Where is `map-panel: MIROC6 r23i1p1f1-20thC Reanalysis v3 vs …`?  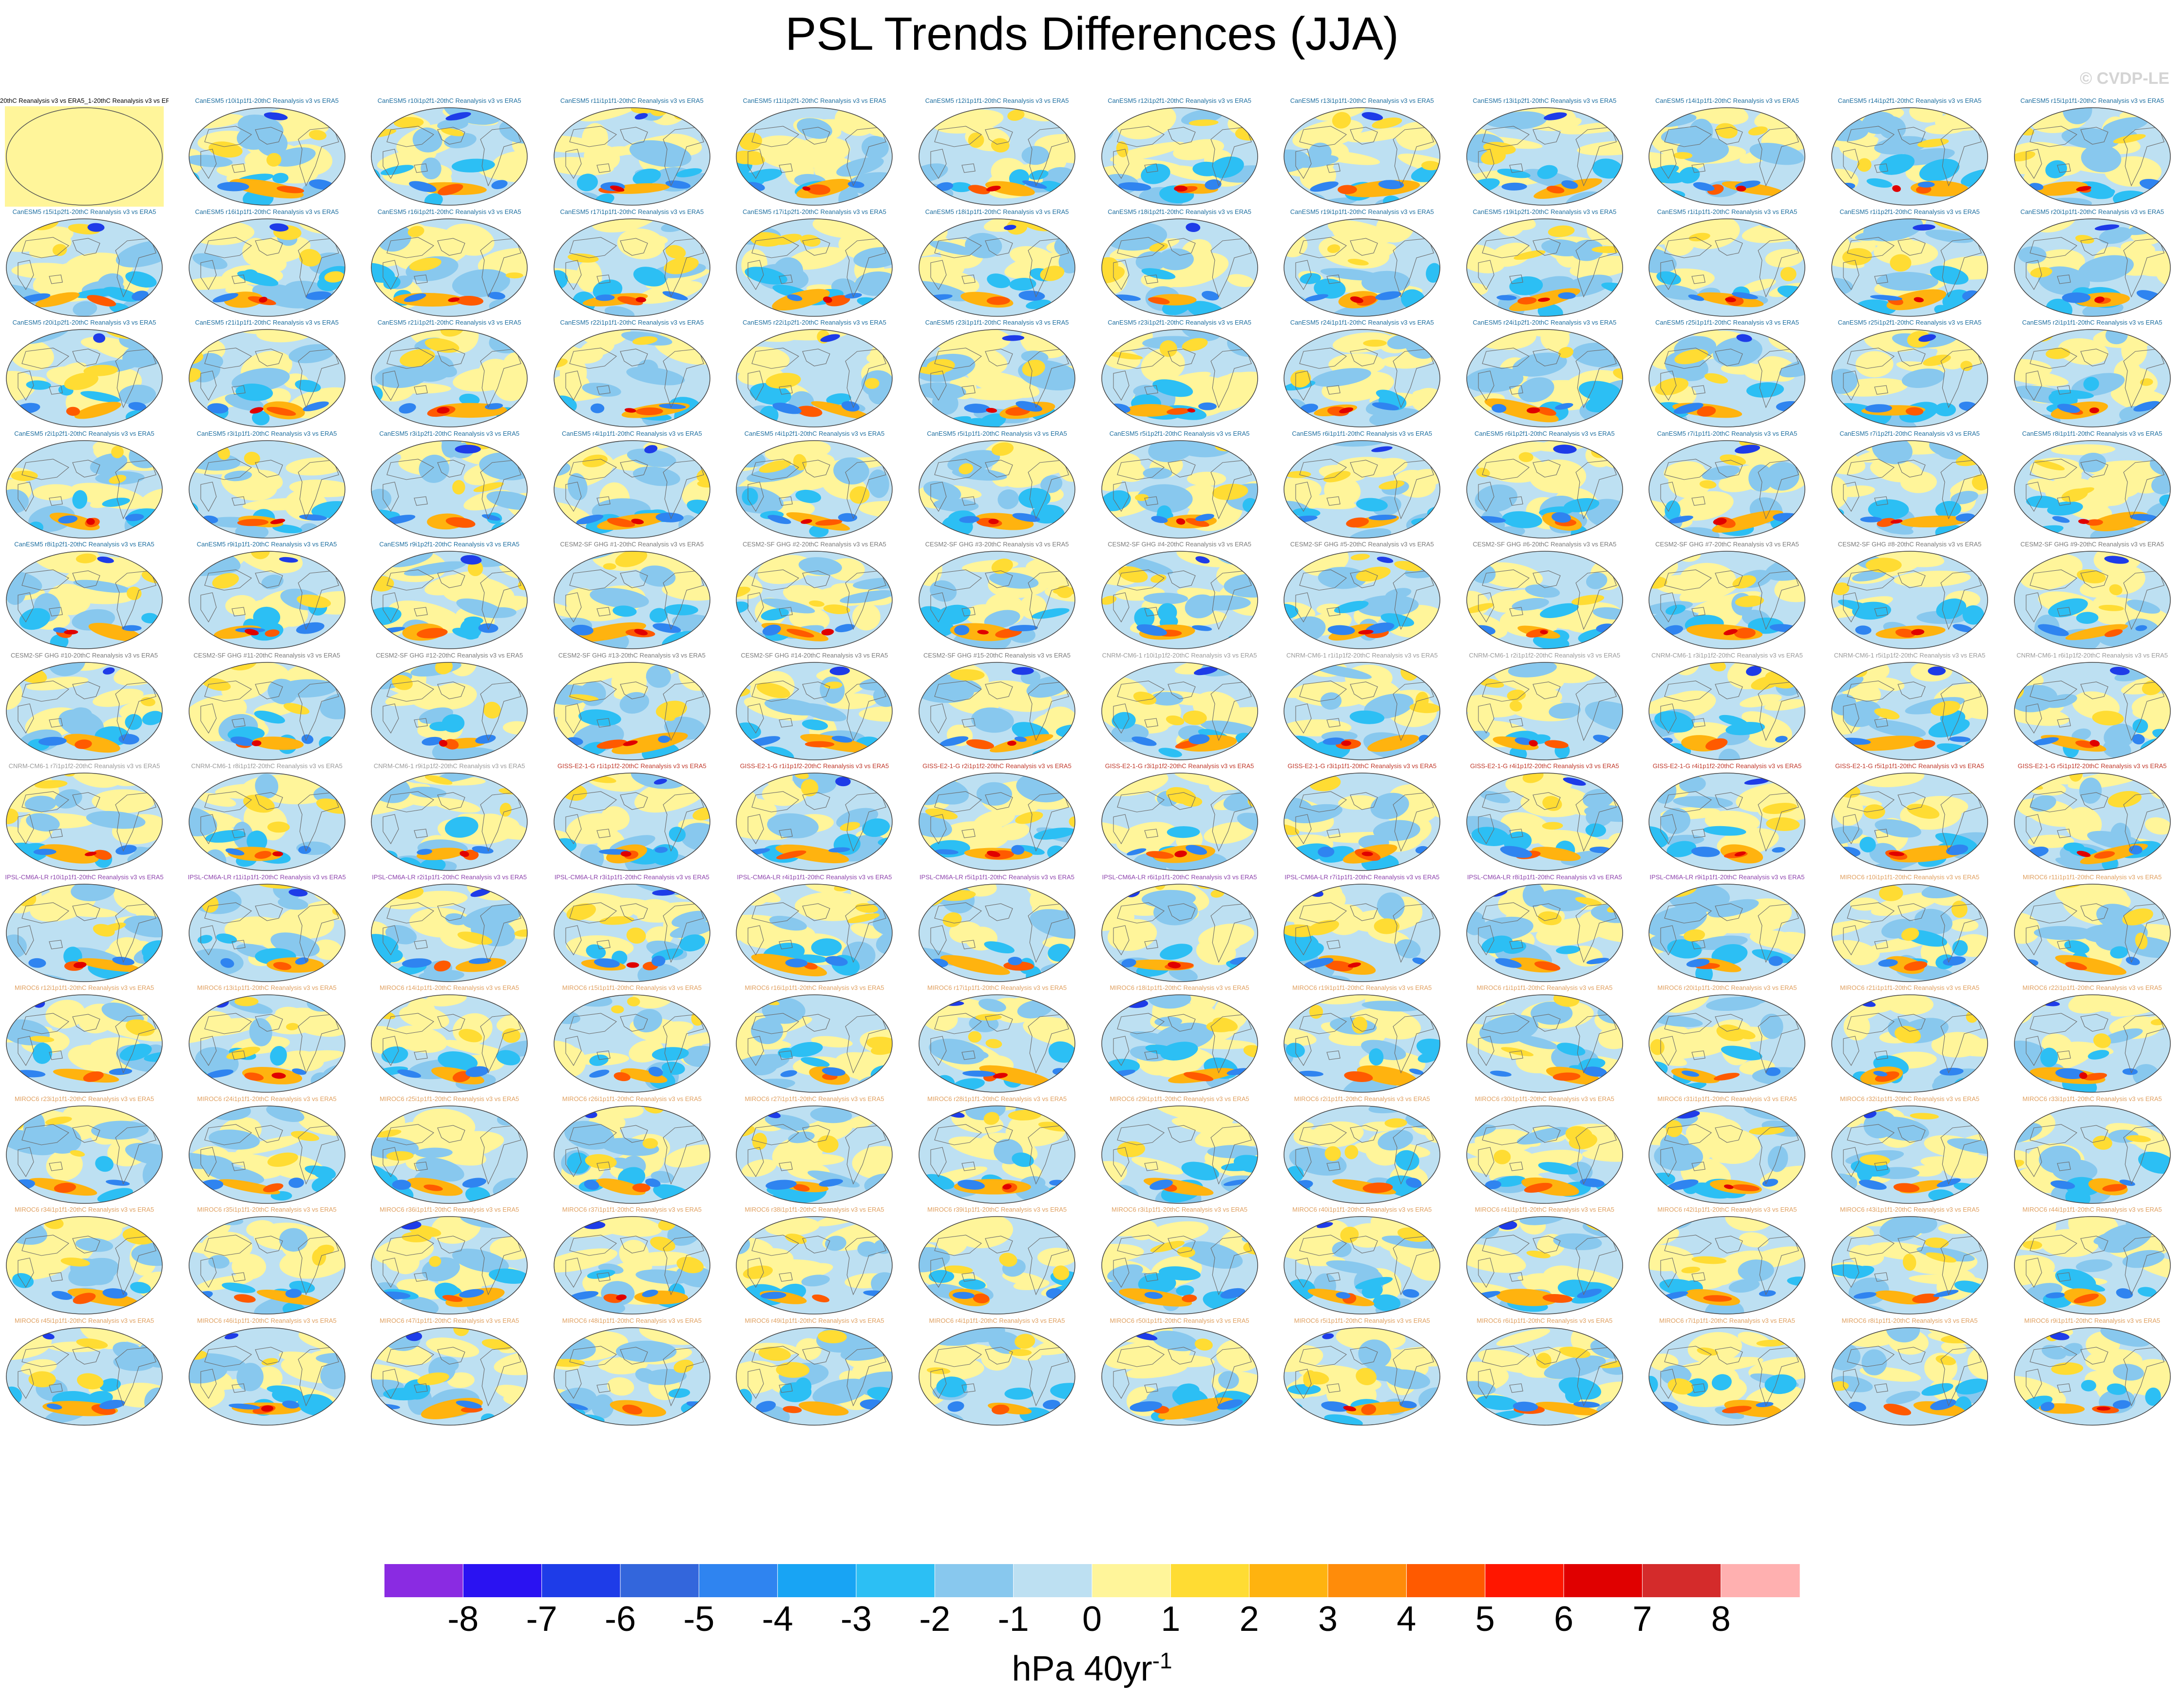 map-panel: MIROC6 r23i1p1f1-20thC Reanalysis v3 vs … is located at coordinates (84, 1150).